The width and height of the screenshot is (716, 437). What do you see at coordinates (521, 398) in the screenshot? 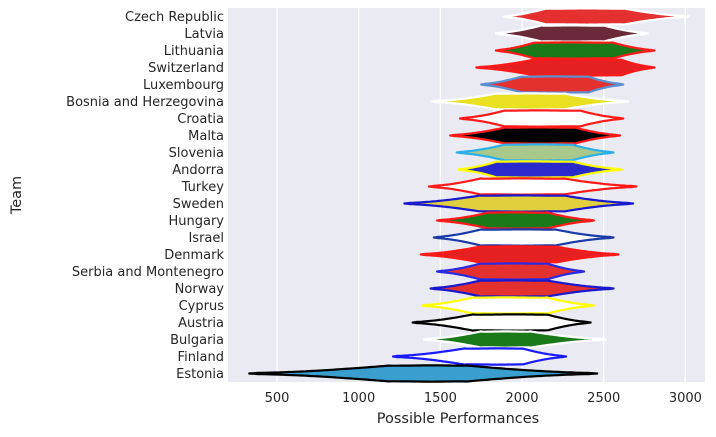
I see `x-tick-label: 2000` at bounding box center [521, 398].